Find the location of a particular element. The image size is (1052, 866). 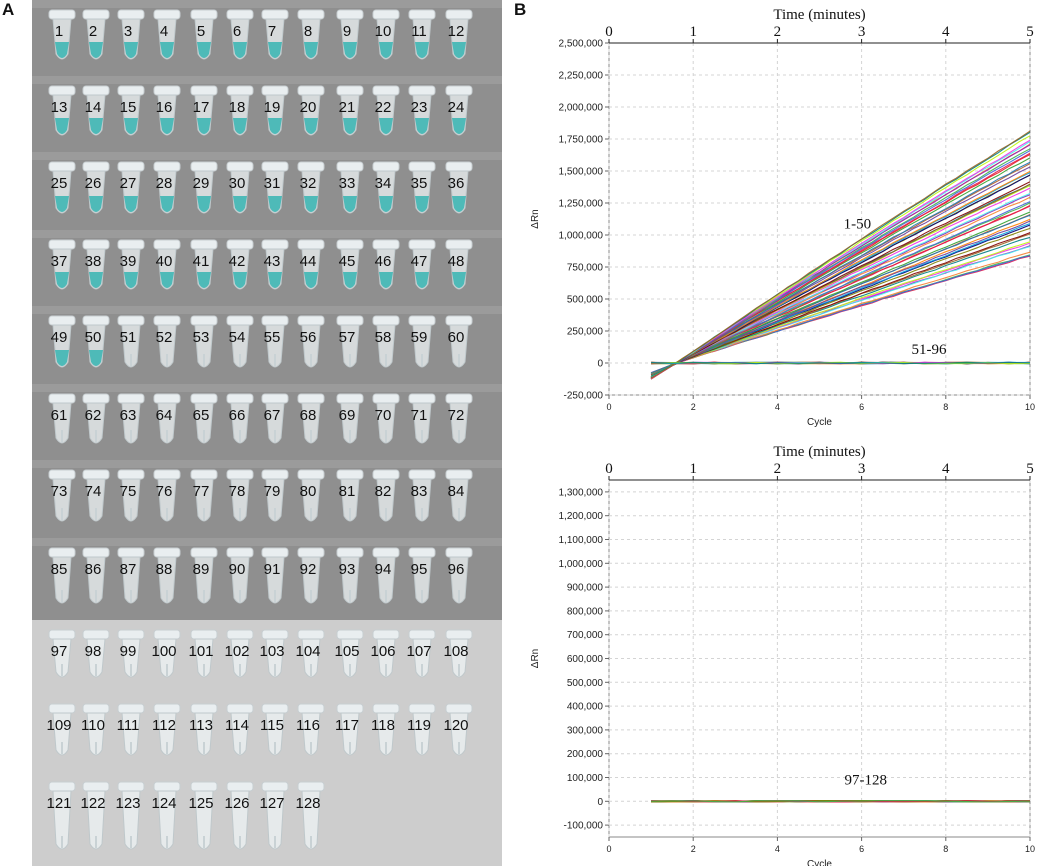

tube-label: 127 is located at coordinates (271, 803).